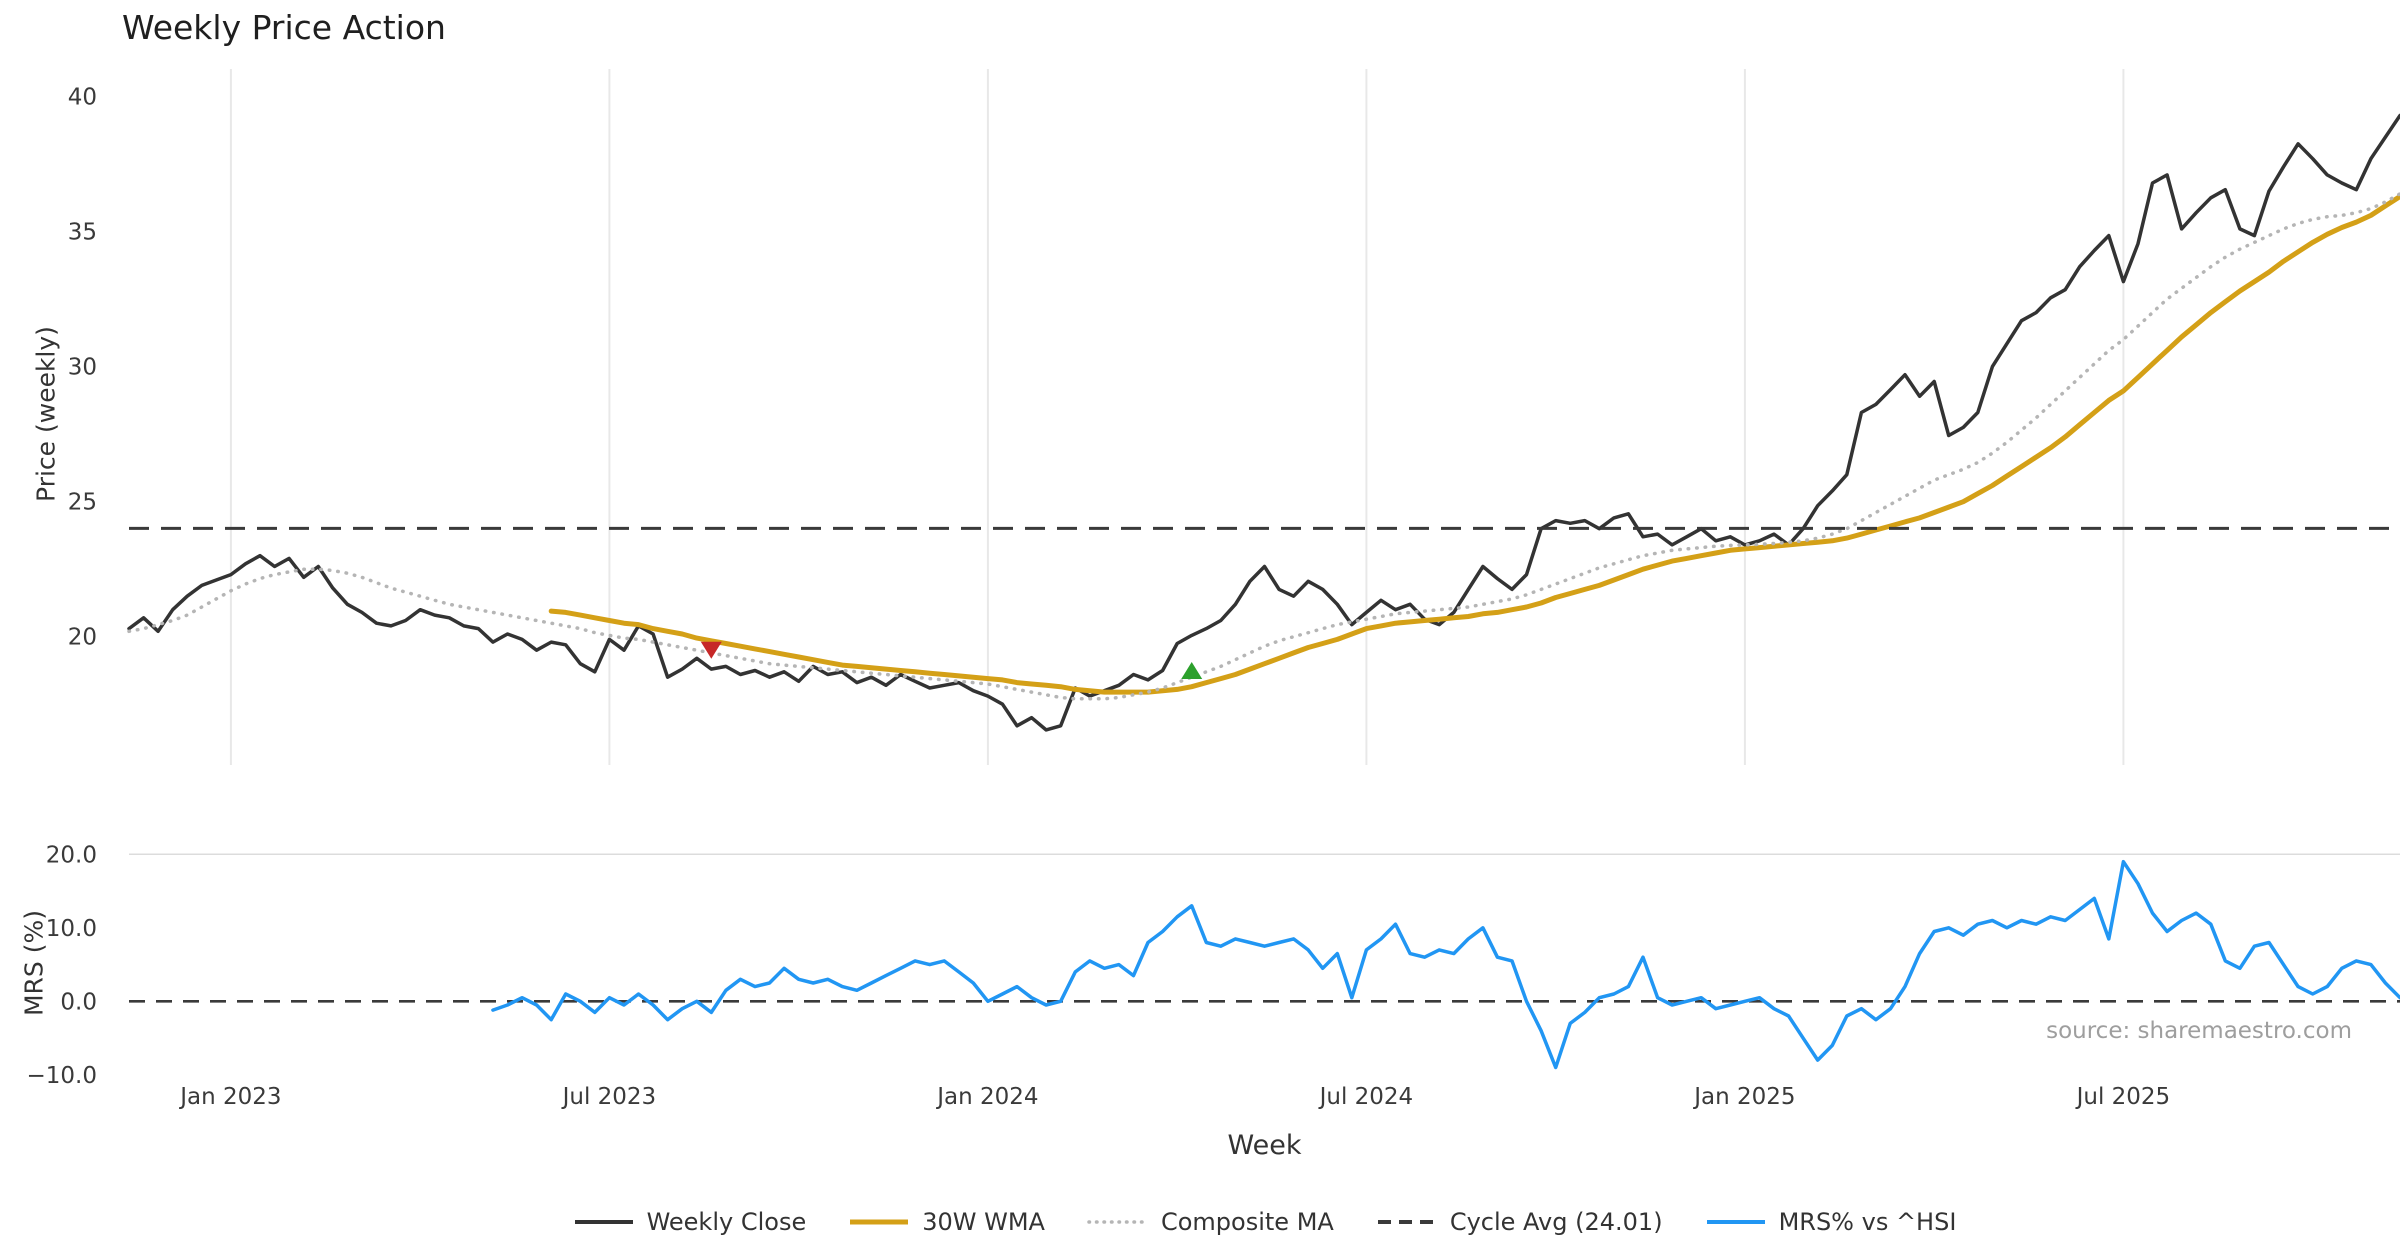  Describe the element at coordinates (71, 855) in the screenshot. I see `mrs-ytick-20: 20.0` at that location.